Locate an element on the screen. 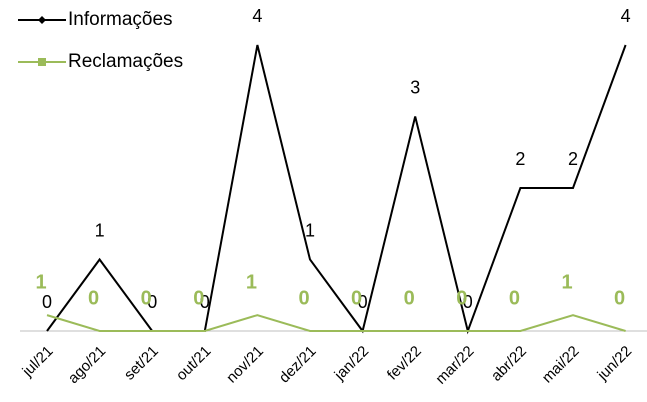 The height and width of the screenshot is (402, 647). x-tick-label: set/21 is located at coordinates (141, 363).